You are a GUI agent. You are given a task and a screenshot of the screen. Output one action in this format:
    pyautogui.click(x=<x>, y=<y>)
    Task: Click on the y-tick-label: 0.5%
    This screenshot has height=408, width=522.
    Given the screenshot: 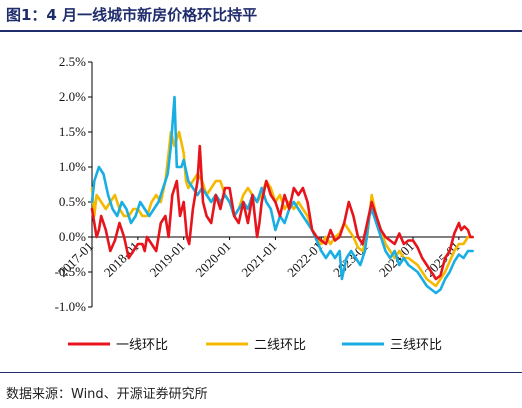 What is the action you would take?
    pyautogui.click(x=72, y=201)
    